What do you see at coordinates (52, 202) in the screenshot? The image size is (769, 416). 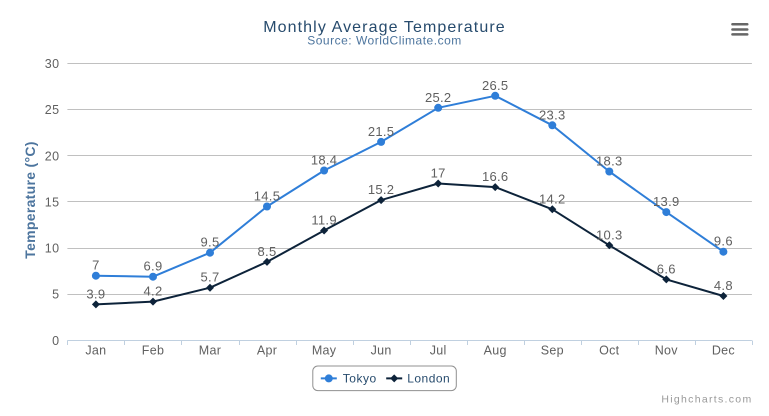 I see `svg-text: 15` at bounding box center [52, 202].